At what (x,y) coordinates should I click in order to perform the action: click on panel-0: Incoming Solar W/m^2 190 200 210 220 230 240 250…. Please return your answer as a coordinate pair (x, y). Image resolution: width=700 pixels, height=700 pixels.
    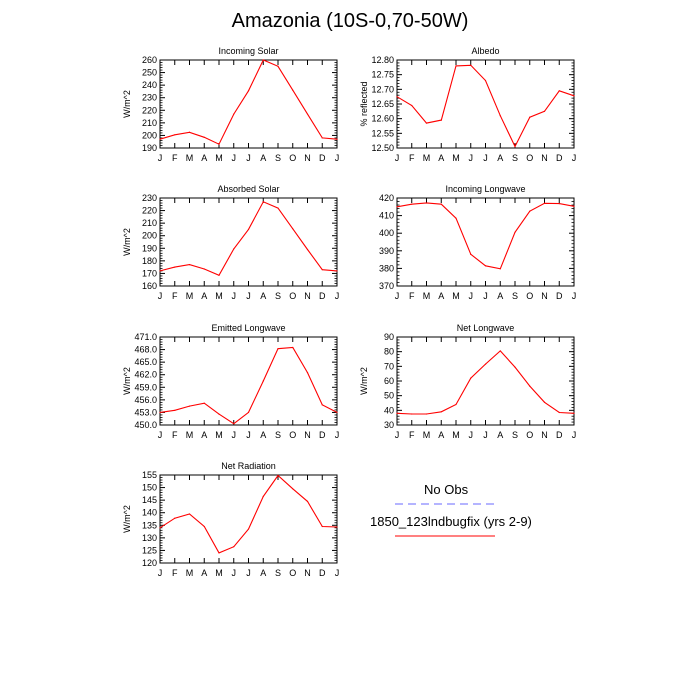
    Looking at the image, I should click on (230, 104).